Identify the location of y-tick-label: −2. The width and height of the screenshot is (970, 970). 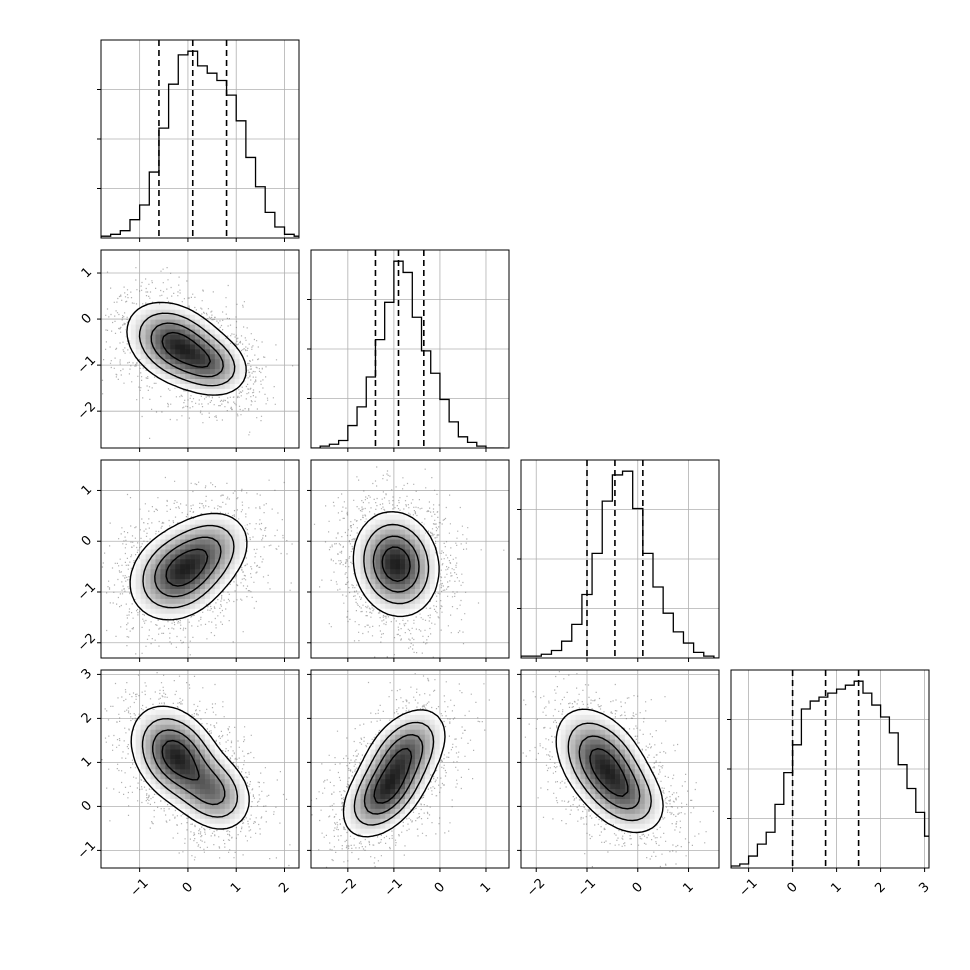
(87, 643).